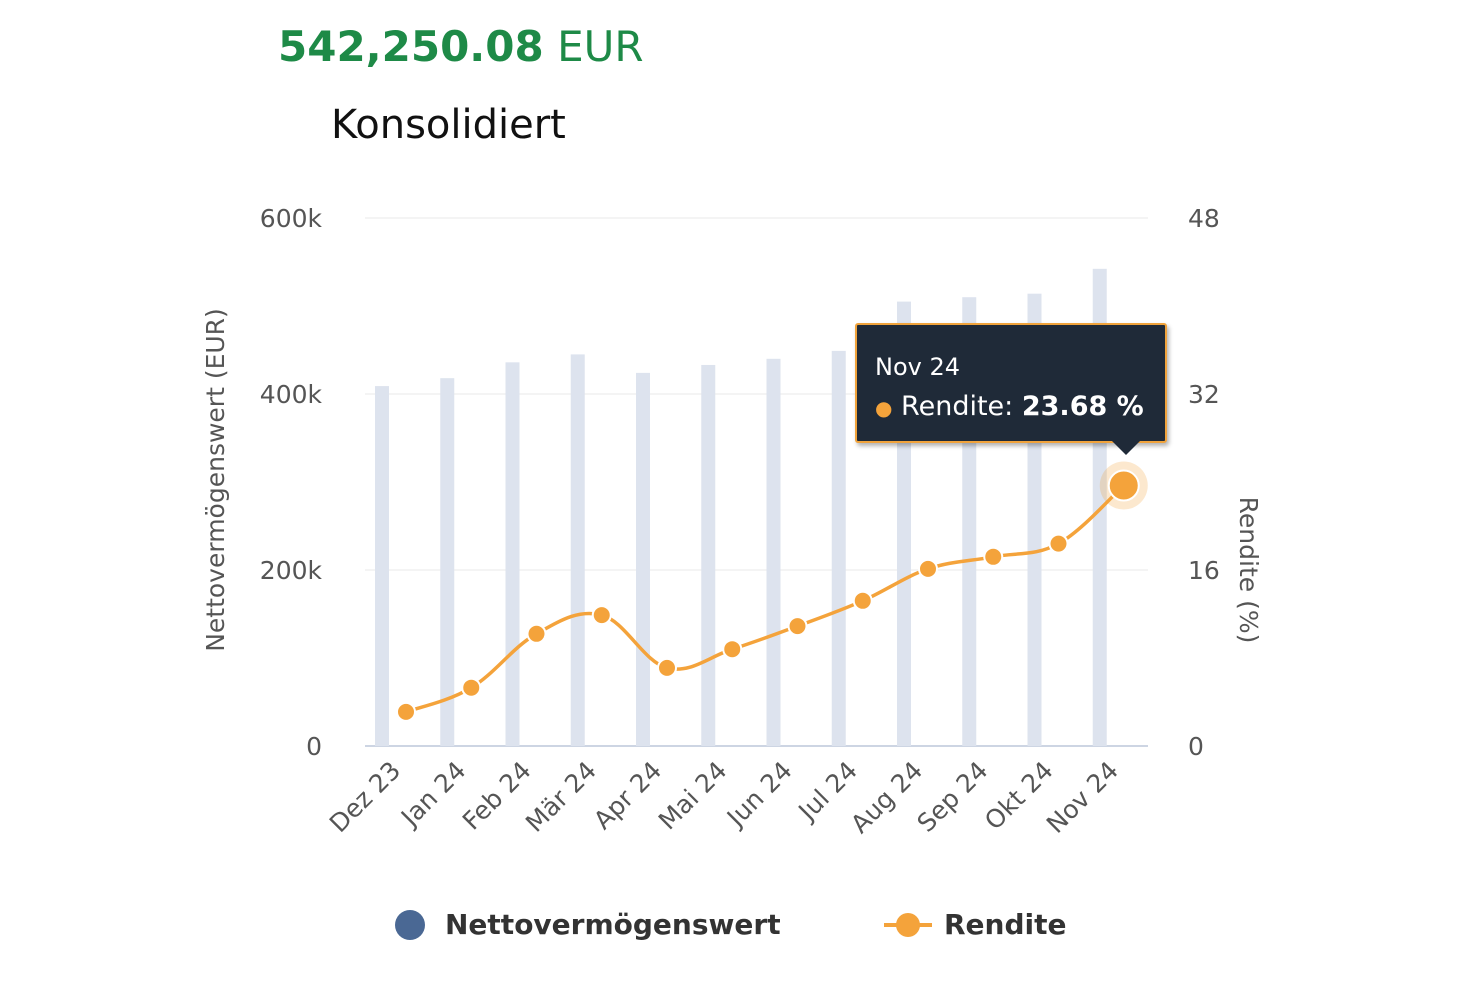  Describe the element at coordinates (918, 367) in the screenshot. I see `tooltip-category: Nov 24` at that location.